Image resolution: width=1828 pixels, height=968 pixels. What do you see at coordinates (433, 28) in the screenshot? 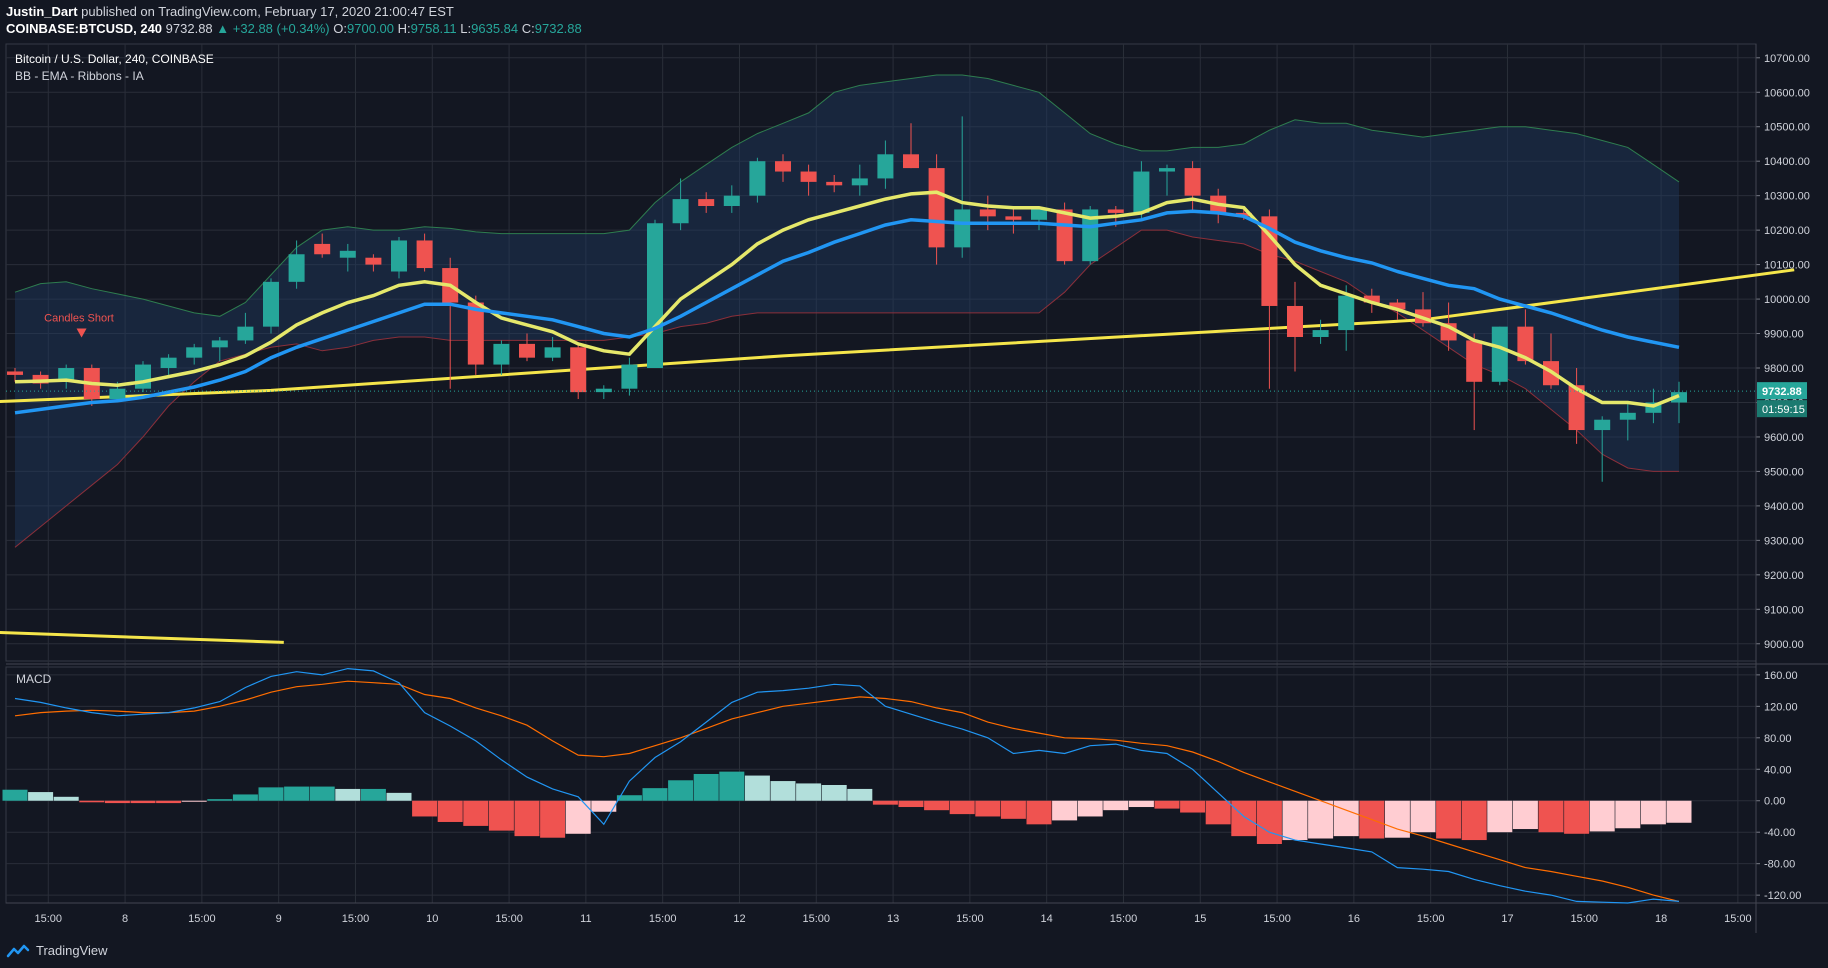
I see `high-value: 9758.11` at bounding box center [433, 28].